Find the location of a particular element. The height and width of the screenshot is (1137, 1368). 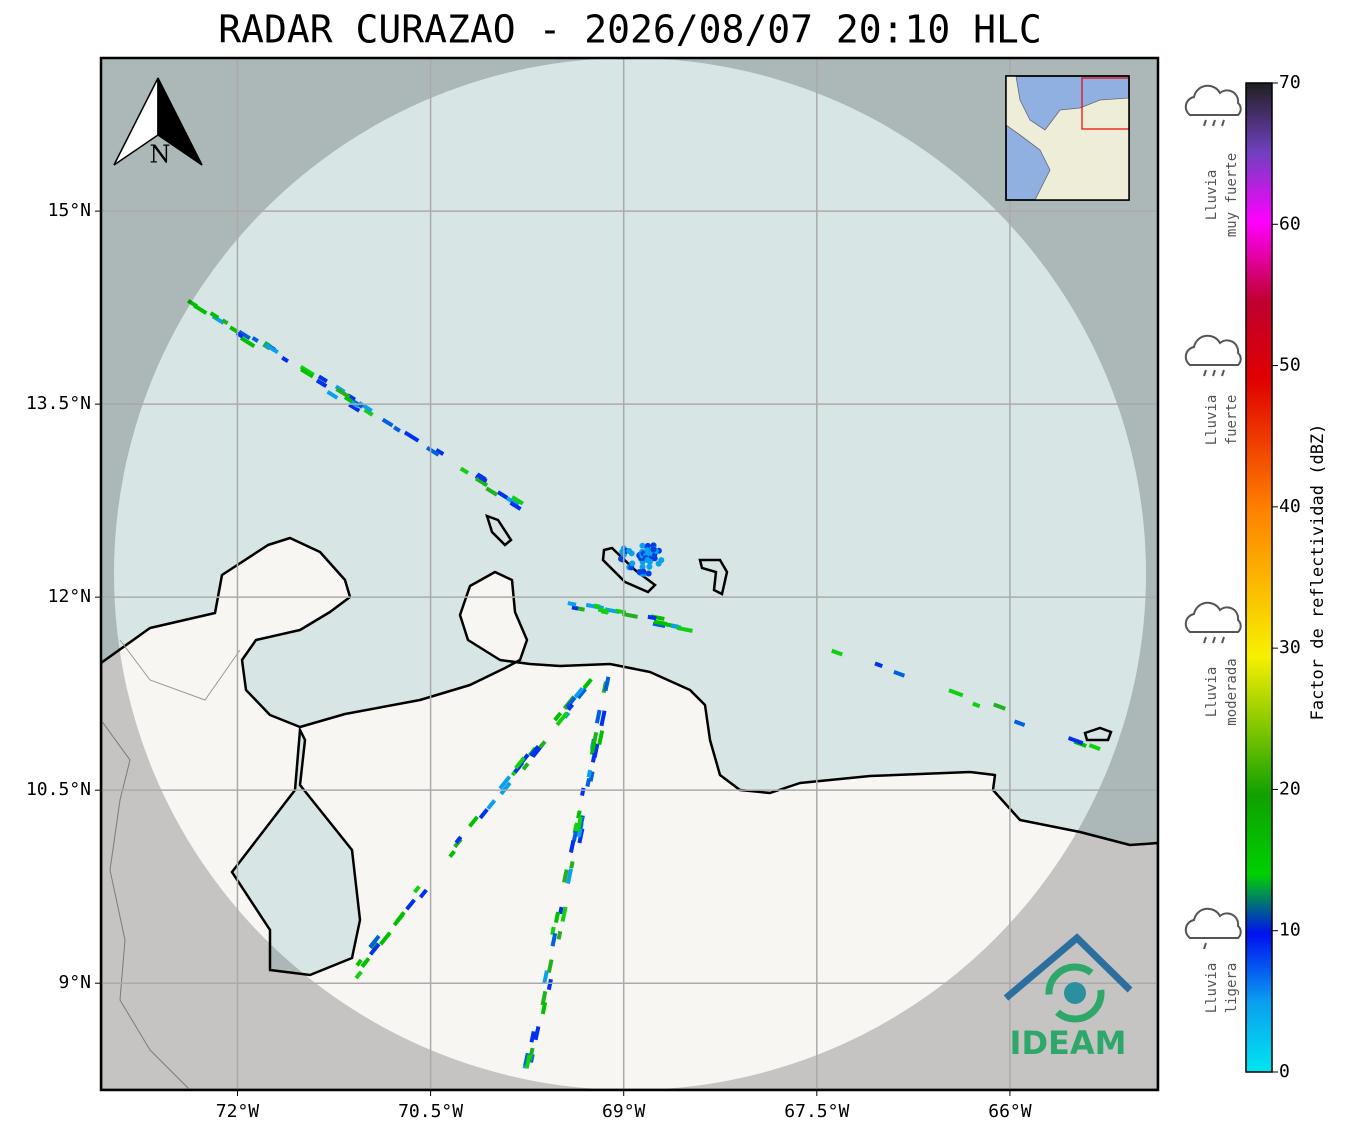

inset-map is located at coordinates (1067, 138).